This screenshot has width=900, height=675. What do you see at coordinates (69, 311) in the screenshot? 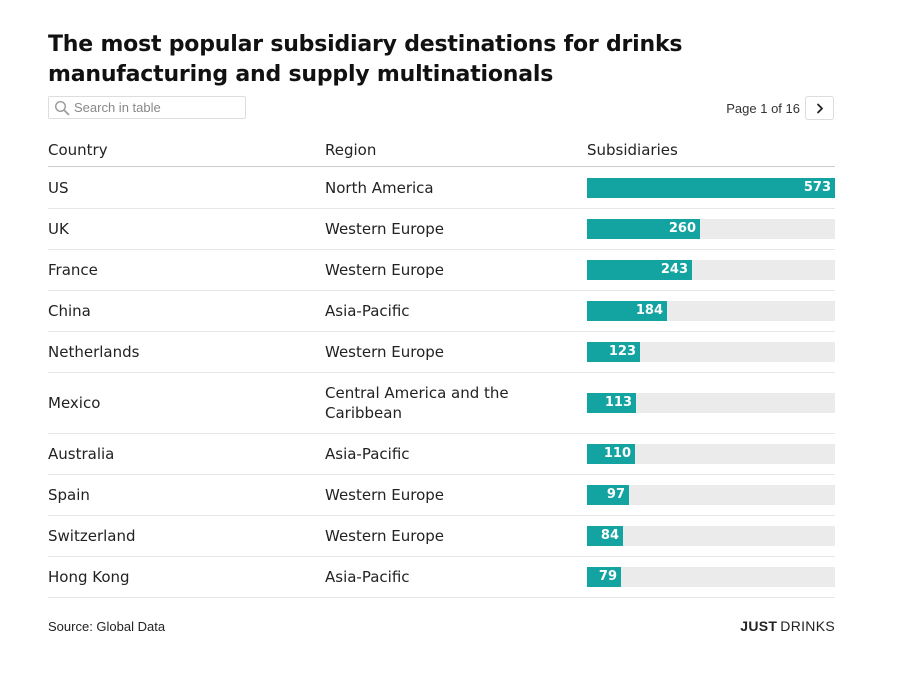
I see `country-cell: China` at bounding box center [69, 311].